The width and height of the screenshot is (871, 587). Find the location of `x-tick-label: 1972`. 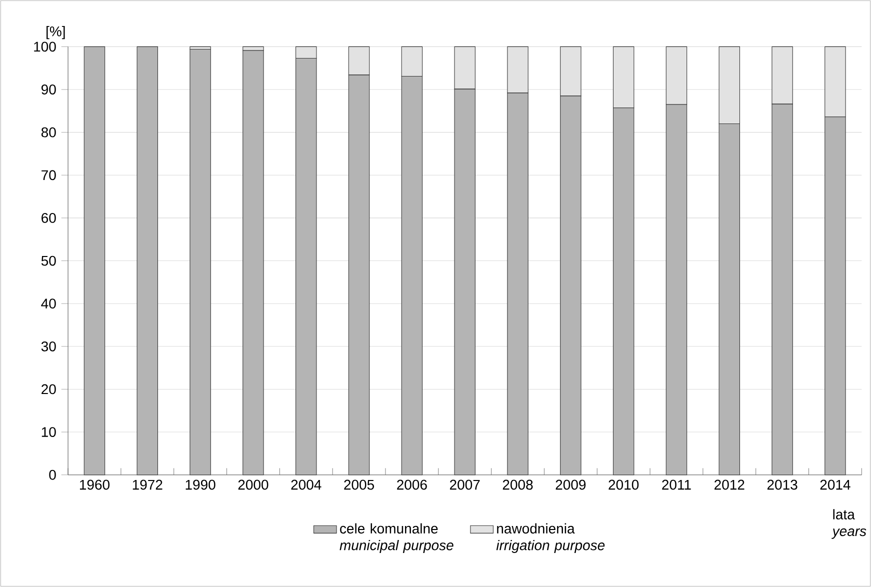

x-tick-label: 1972 is located at coordinates (147, 485).